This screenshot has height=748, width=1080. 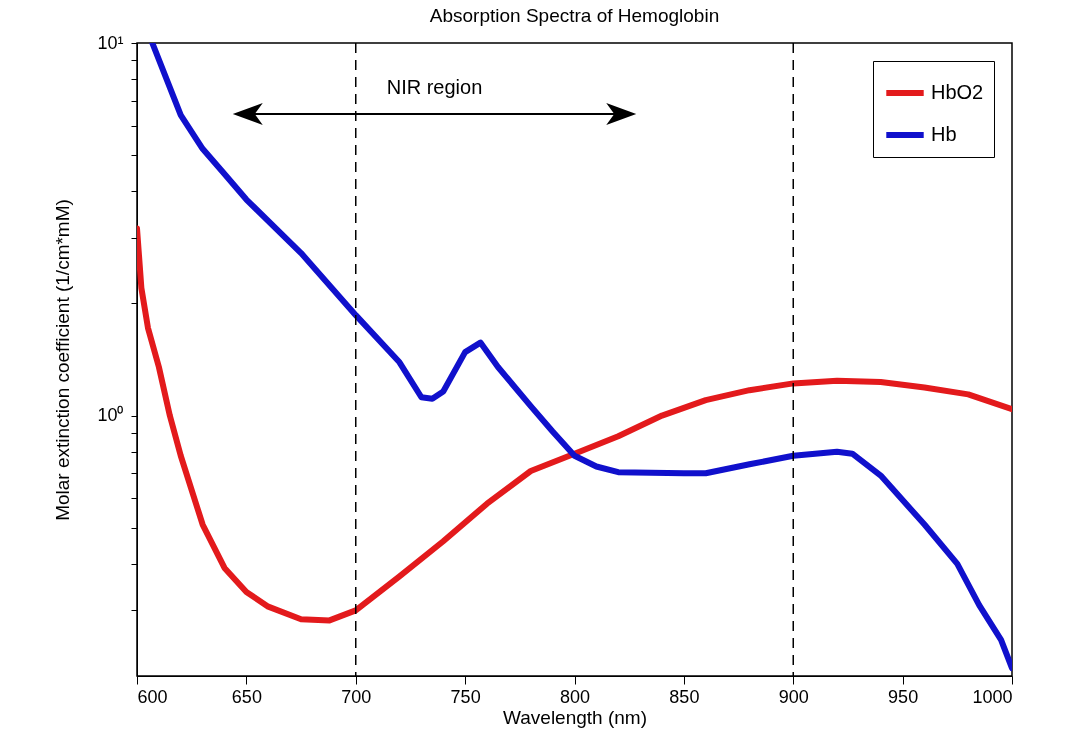 What do you see at coordinates (356, 696) in the screenshot?
I see `x-tick-label: 700` at bounding box center [356, 696].